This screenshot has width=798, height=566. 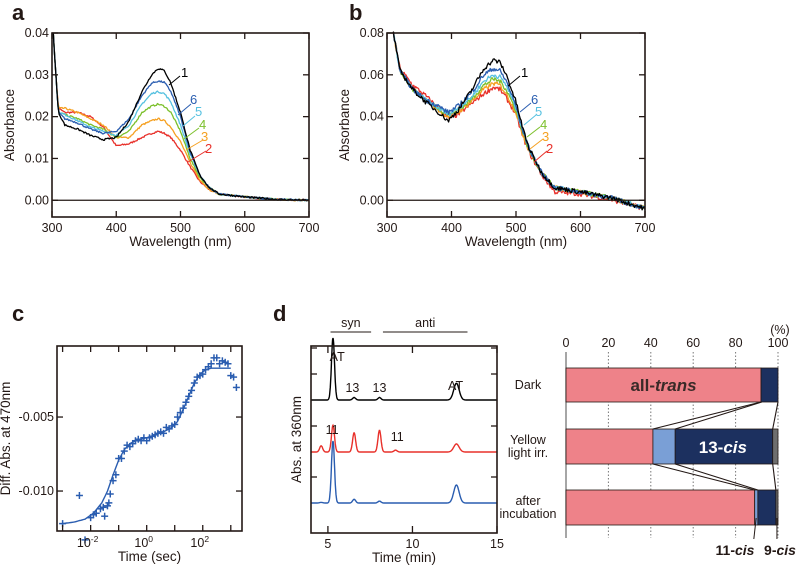 I want to click on bar-segment-9-cis, so click(x=775, y=446).